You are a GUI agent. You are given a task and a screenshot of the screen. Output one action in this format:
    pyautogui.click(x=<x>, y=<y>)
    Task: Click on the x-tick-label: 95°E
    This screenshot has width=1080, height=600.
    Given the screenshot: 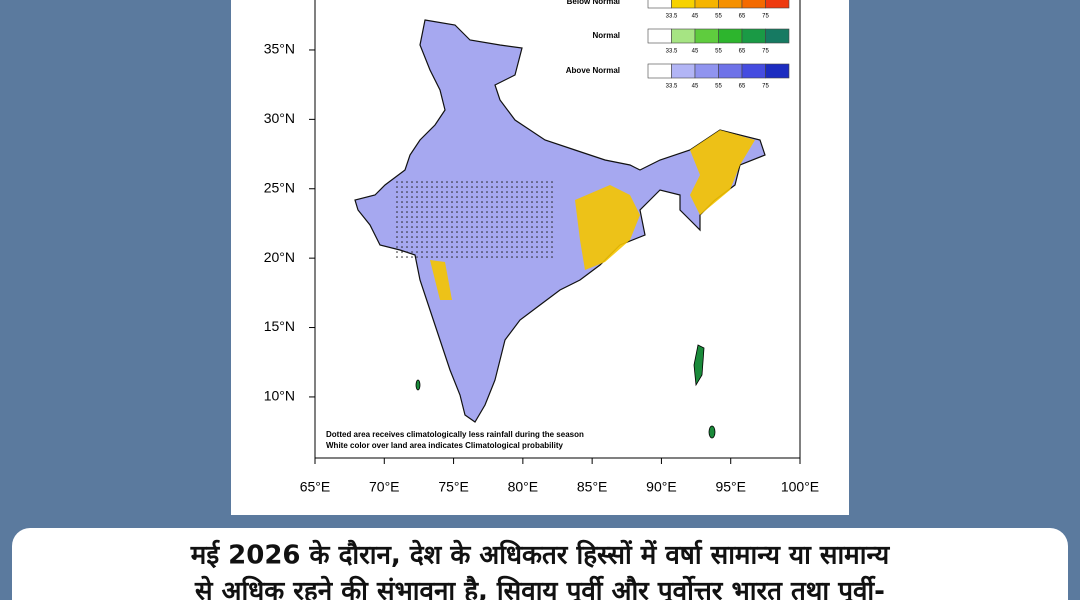 What is the action you would take?
    pyautogui.click(x=730, y=487)
    